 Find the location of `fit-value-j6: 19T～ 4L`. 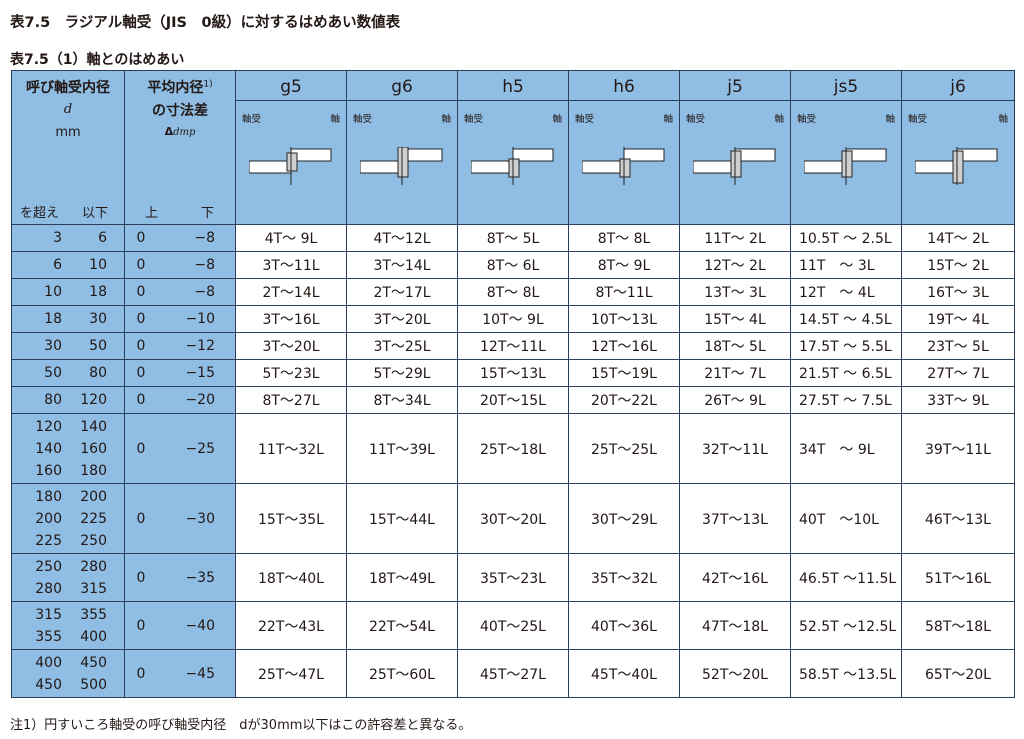

fit-value-j6: 19T～ 4L is located at coordinates (958, 319).